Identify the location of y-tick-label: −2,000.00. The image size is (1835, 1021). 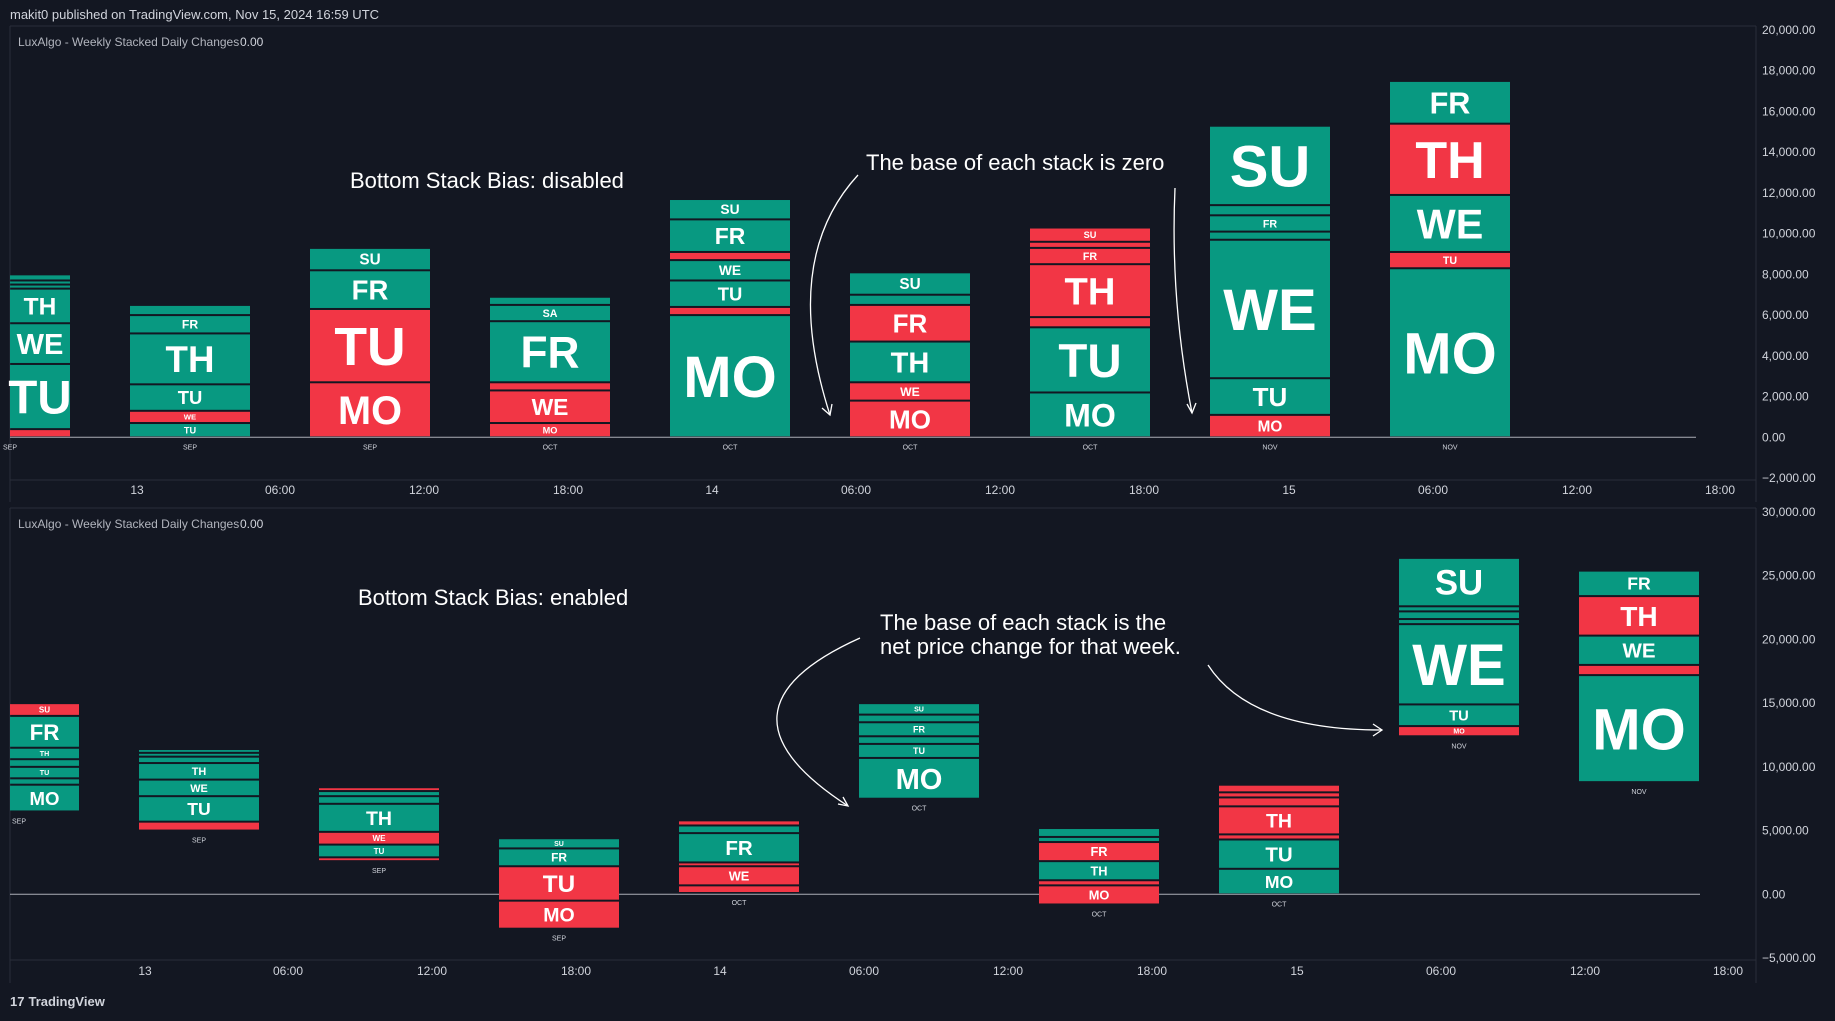
(1789, 478).